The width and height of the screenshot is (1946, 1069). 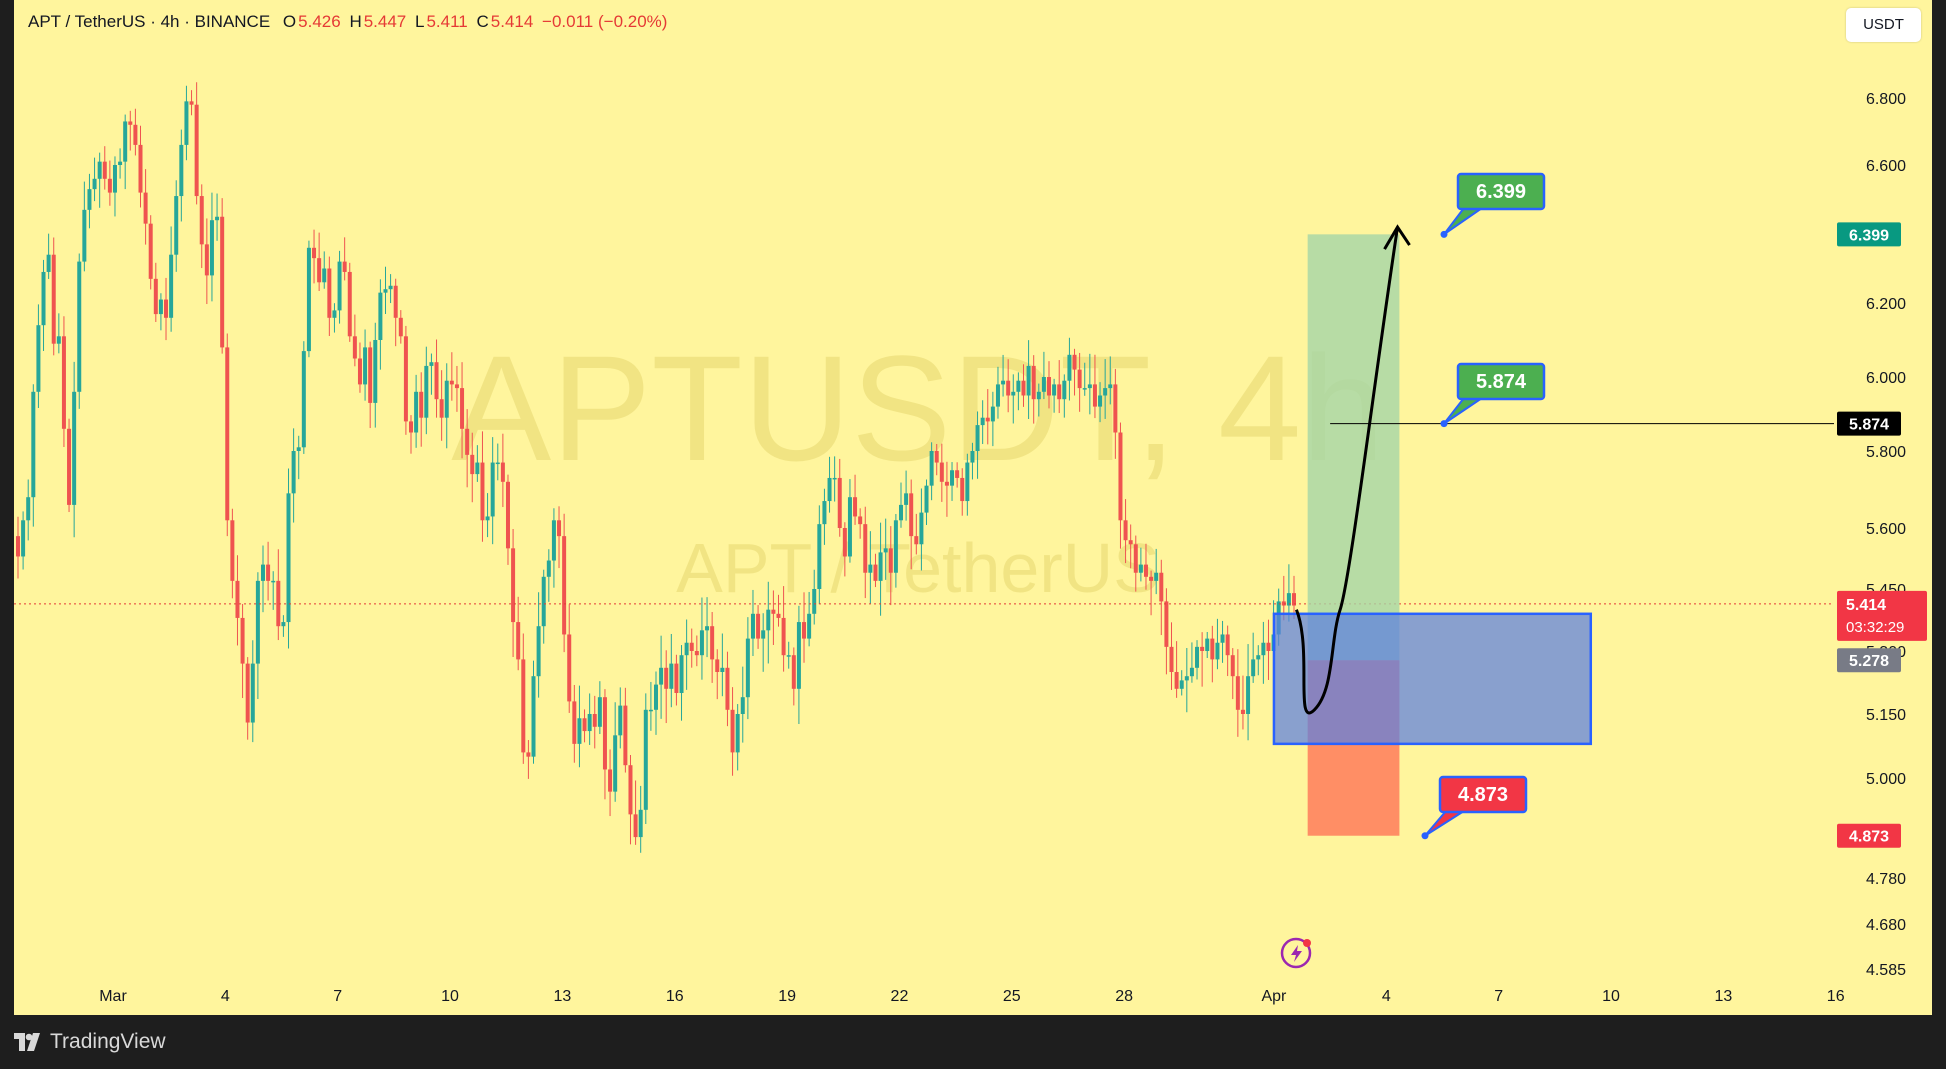 I want to click on price-tag: 6.399, so click(x=1869, y=234).